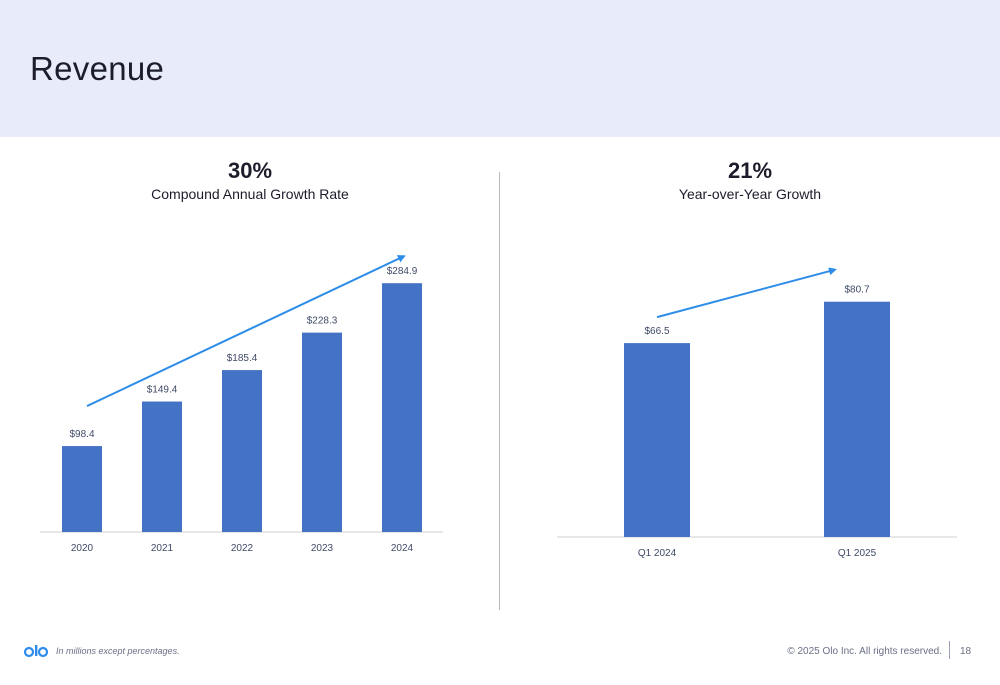 The width and height of the screenshot is (1000, 685). Describe the element at coordinates (864, 651) in the screenshot. I see `copyright: © 2025 Olo Inc. All rights reserved.` at that location.